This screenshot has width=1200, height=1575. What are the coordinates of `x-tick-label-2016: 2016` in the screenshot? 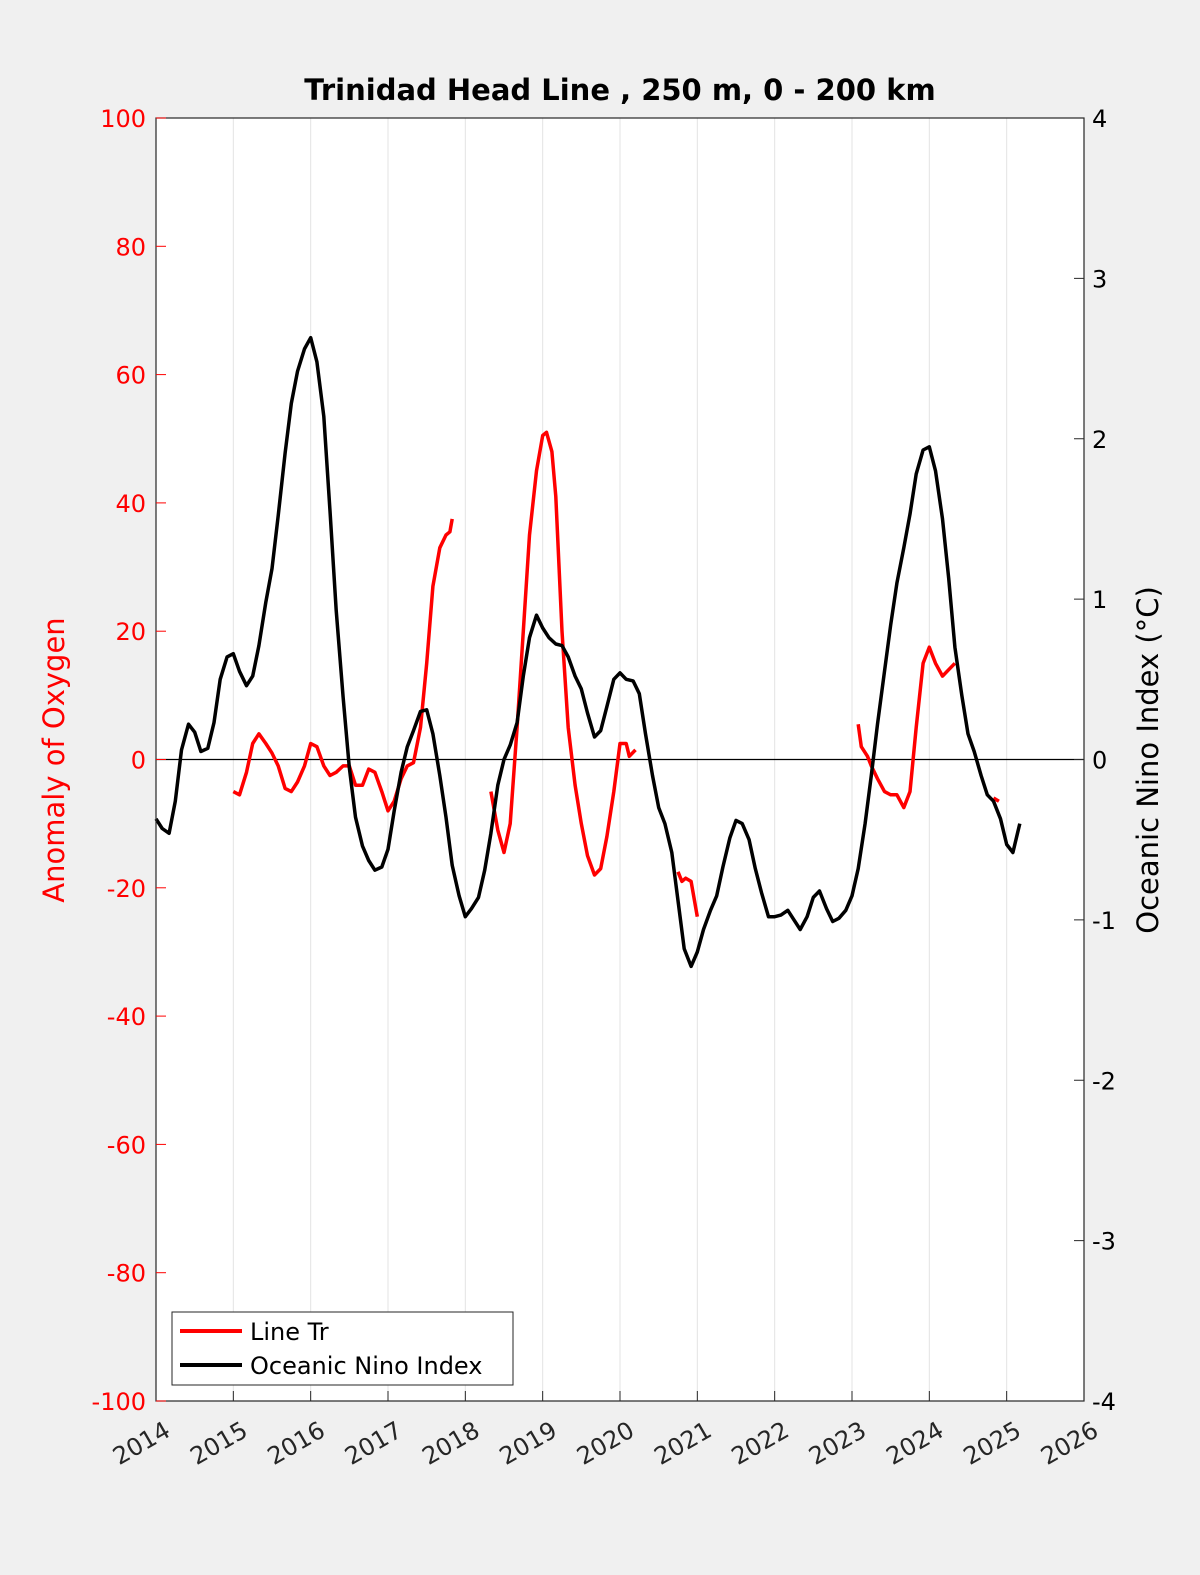 It's located at (296, 1443).